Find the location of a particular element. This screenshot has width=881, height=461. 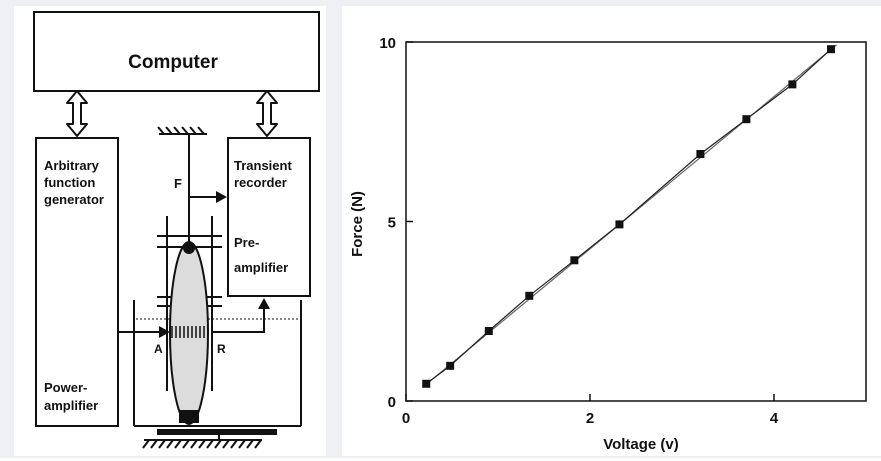

record-line is located at coordinates (238, 320).